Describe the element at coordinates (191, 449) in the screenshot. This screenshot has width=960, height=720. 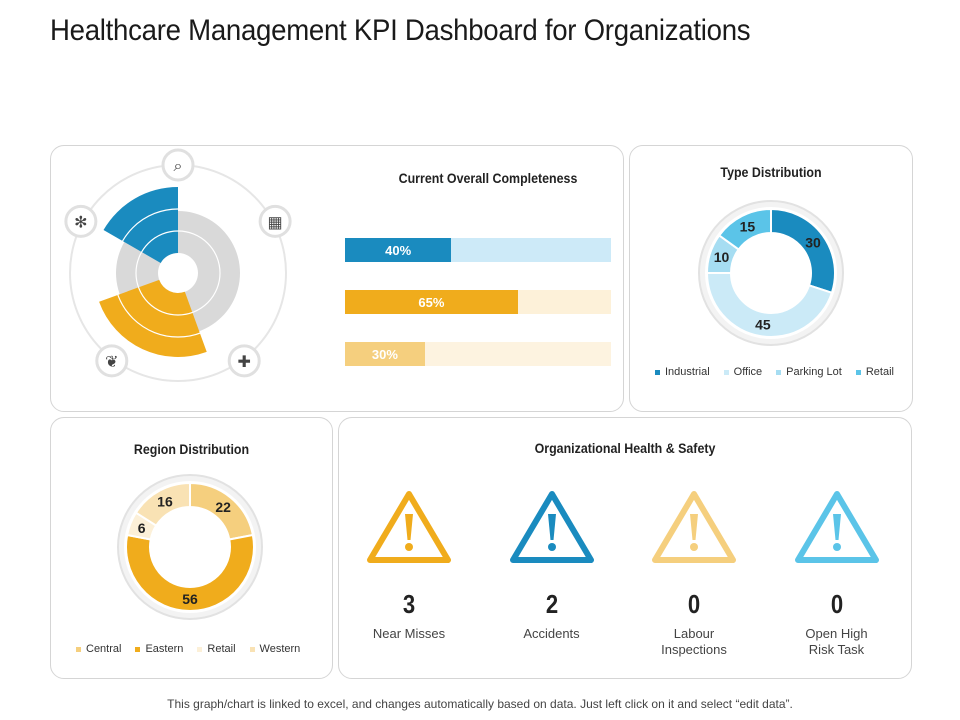
I see `region-distribution-title: Region Distribution` at that location.